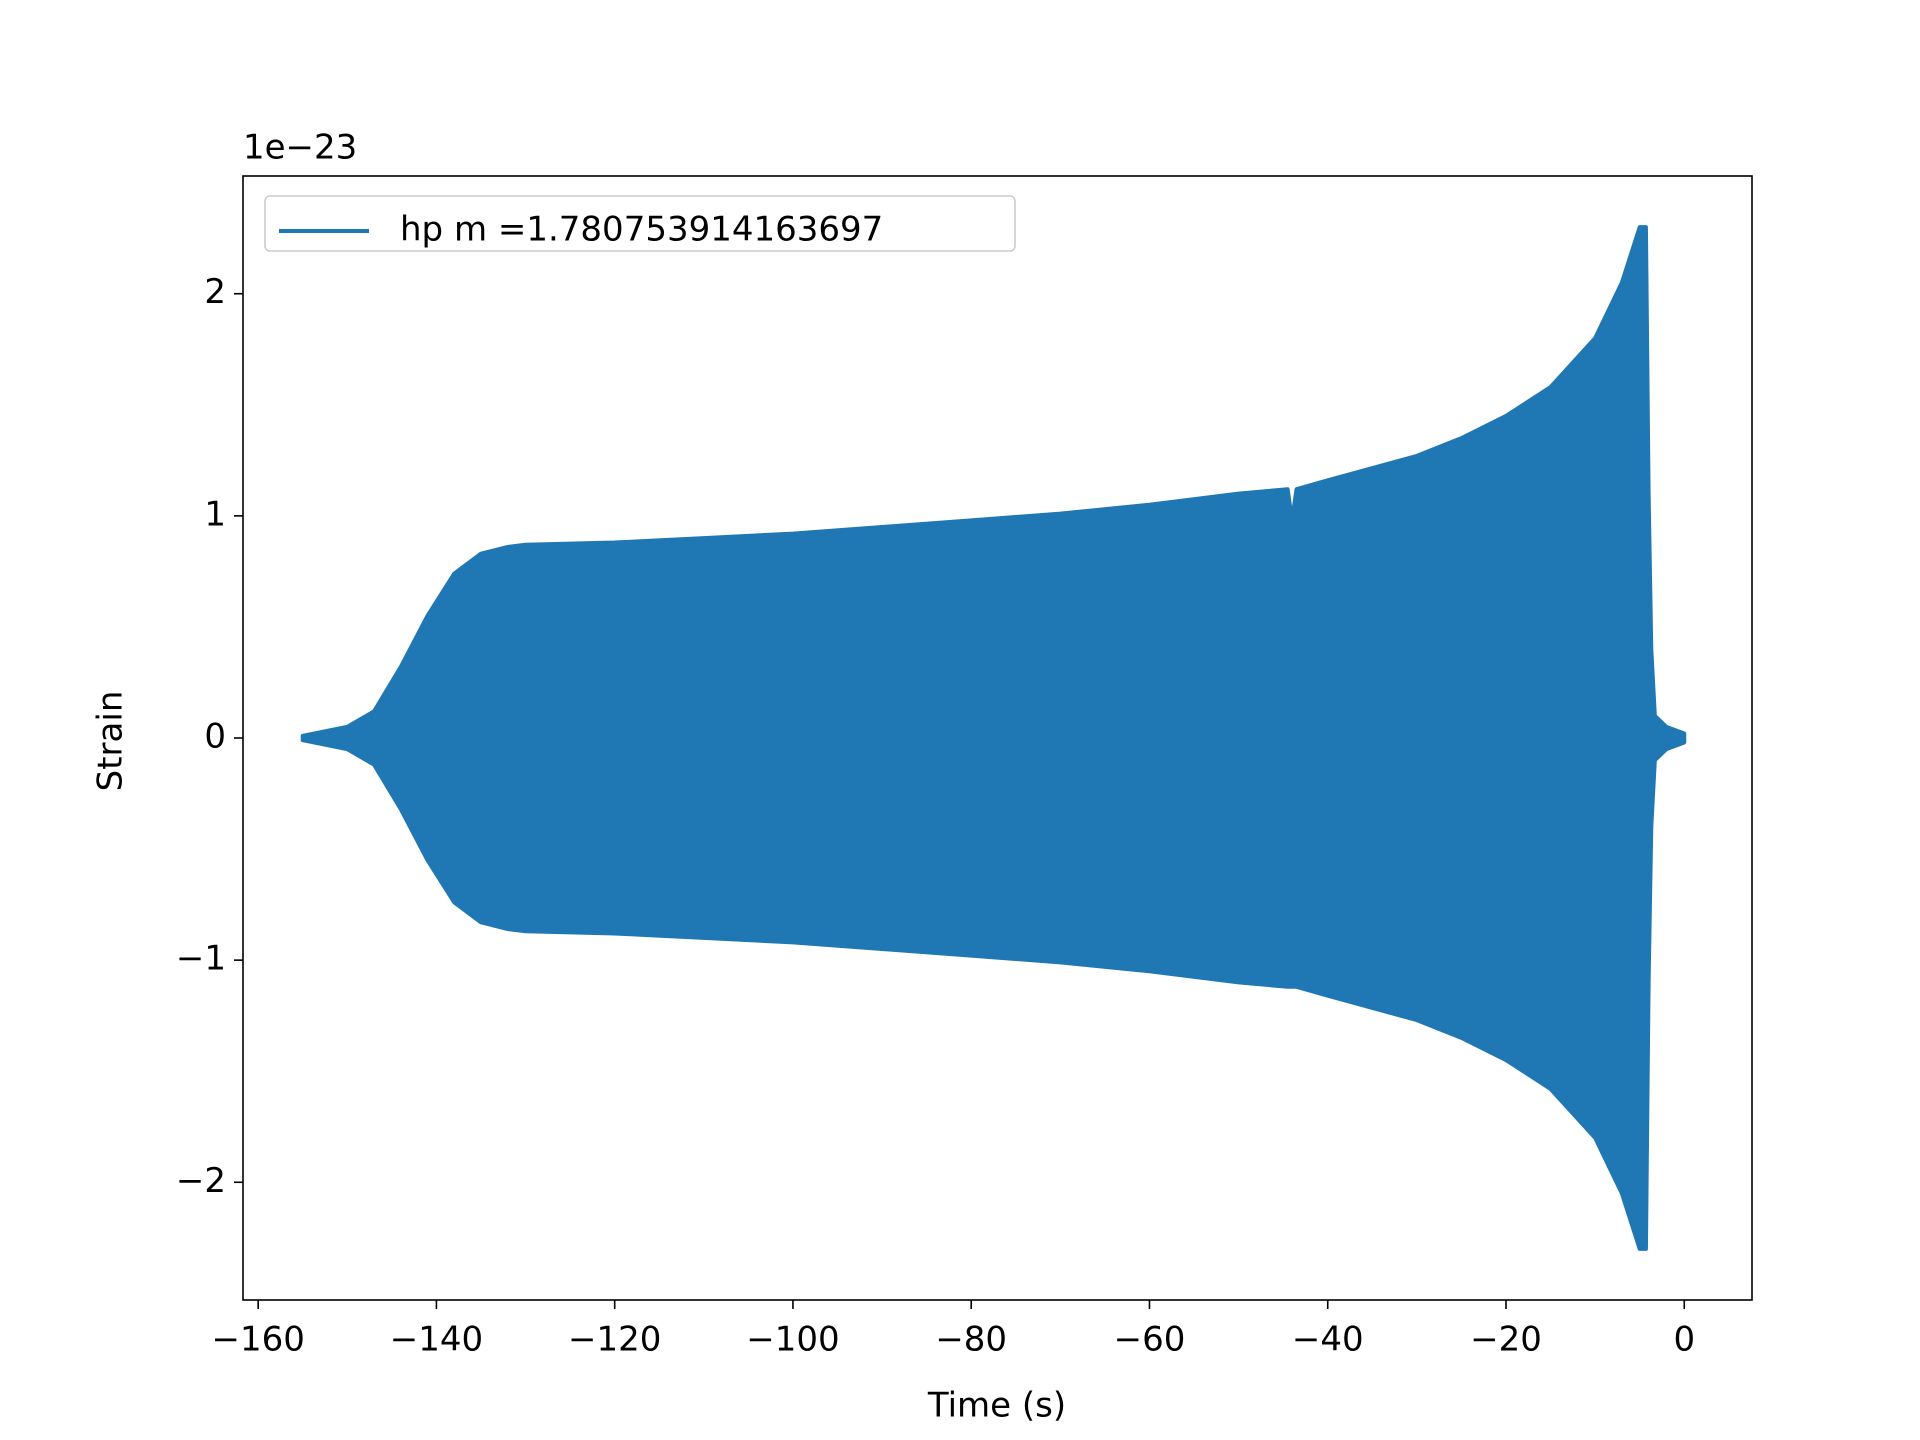  Describe the element at coordinates (1684, 1340) in the screenshot. I see `x-tick-label: 0` at that location.